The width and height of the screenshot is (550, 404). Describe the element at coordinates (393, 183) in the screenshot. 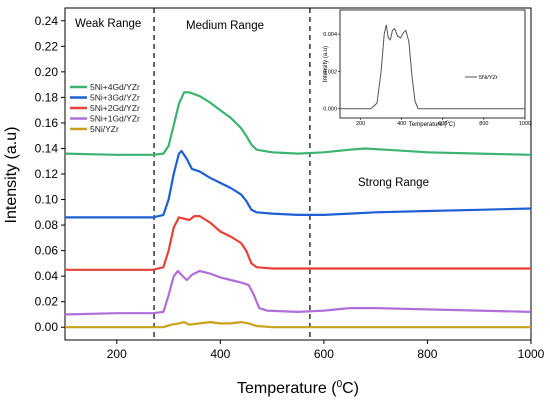

I see `annotation-strong-range: Strong Range` at that location.